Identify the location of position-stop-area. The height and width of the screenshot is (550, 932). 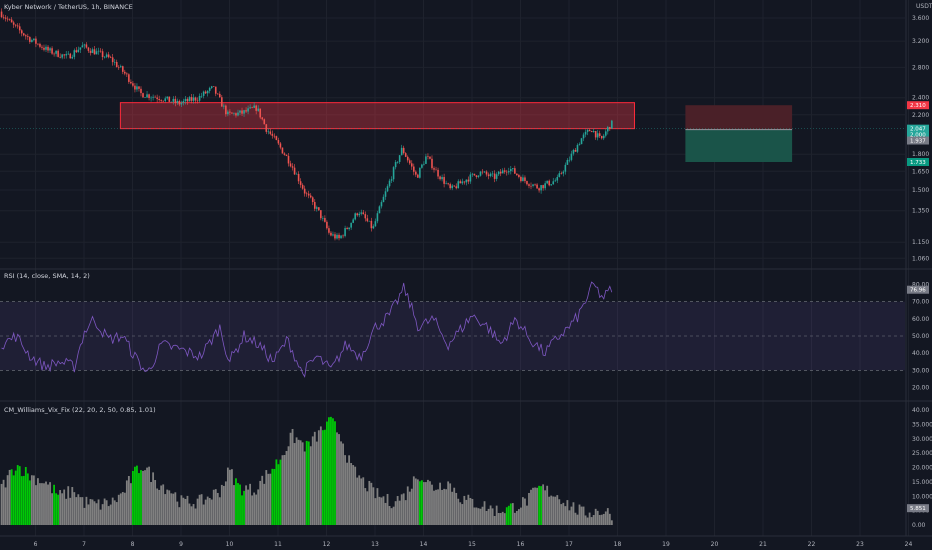
(739, 117).